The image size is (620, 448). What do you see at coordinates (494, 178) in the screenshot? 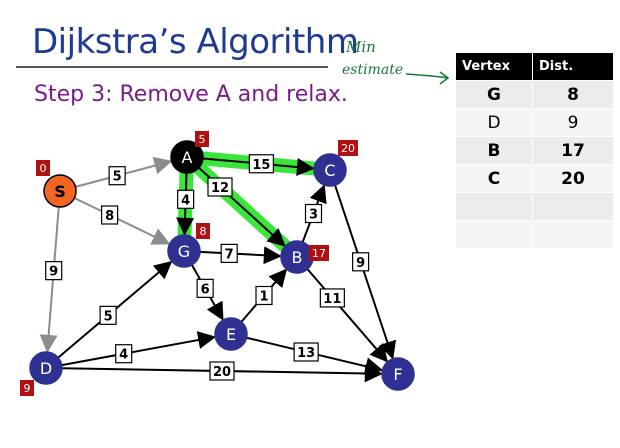
I see `table-cell-vertex: C` at bounding box center [494, 178].